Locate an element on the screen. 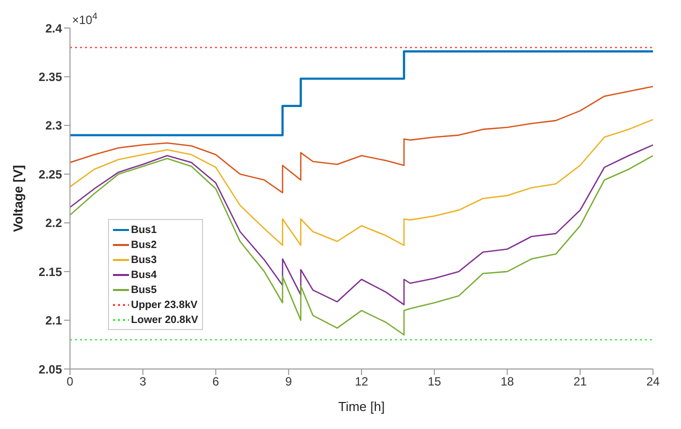 The height and width of the screenshot is (429, 681). x-tick-label: 21 is located at coordinates (580, 381).